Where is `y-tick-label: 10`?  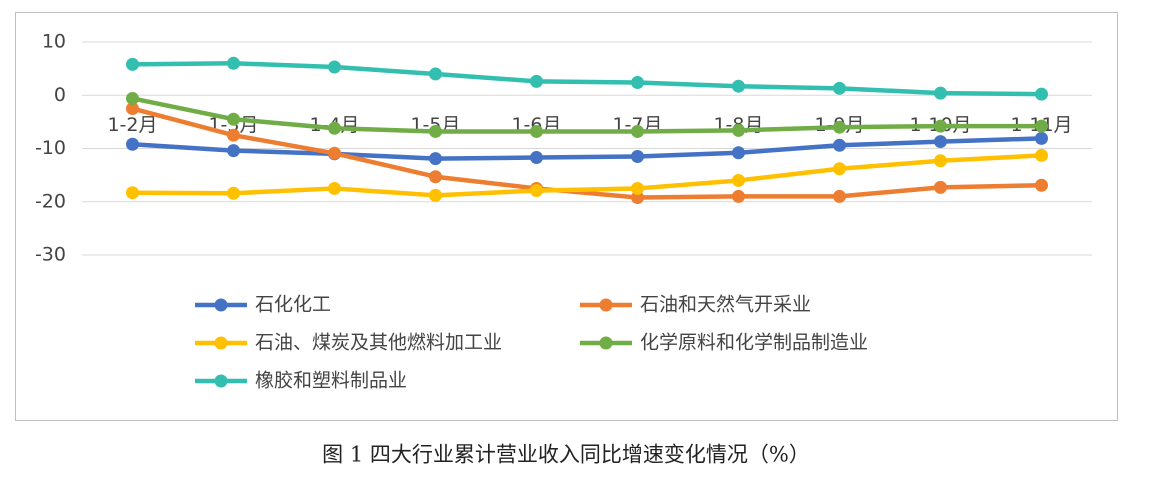
y-tick-label: 10 is located at coordinates (54, 42).